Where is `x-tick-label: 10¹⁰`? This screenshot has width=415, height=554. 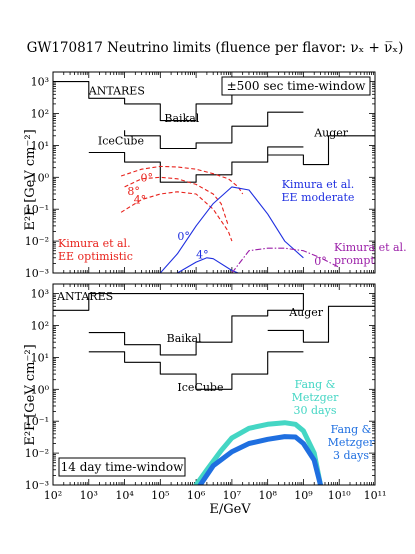
x-tick-label: 10¹⁰ is located at coordinates (339, 495).